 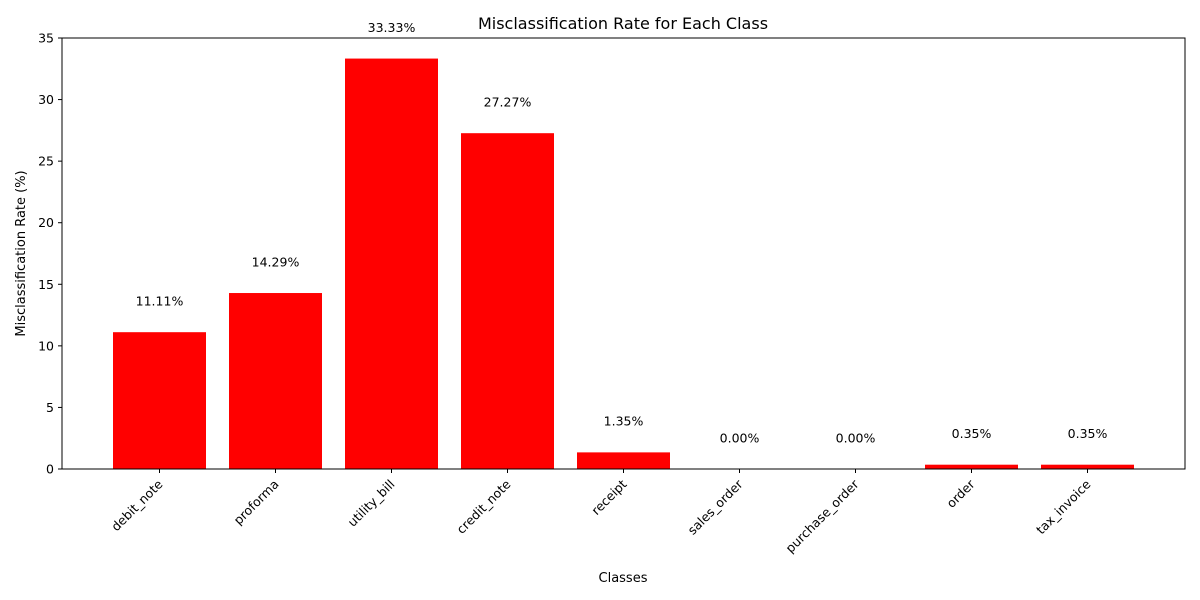 What do you see at coordinates (508, 102) in the screenshot?
I see `data-label-credit_note: 27.27%` at bounding box center [508, 102].